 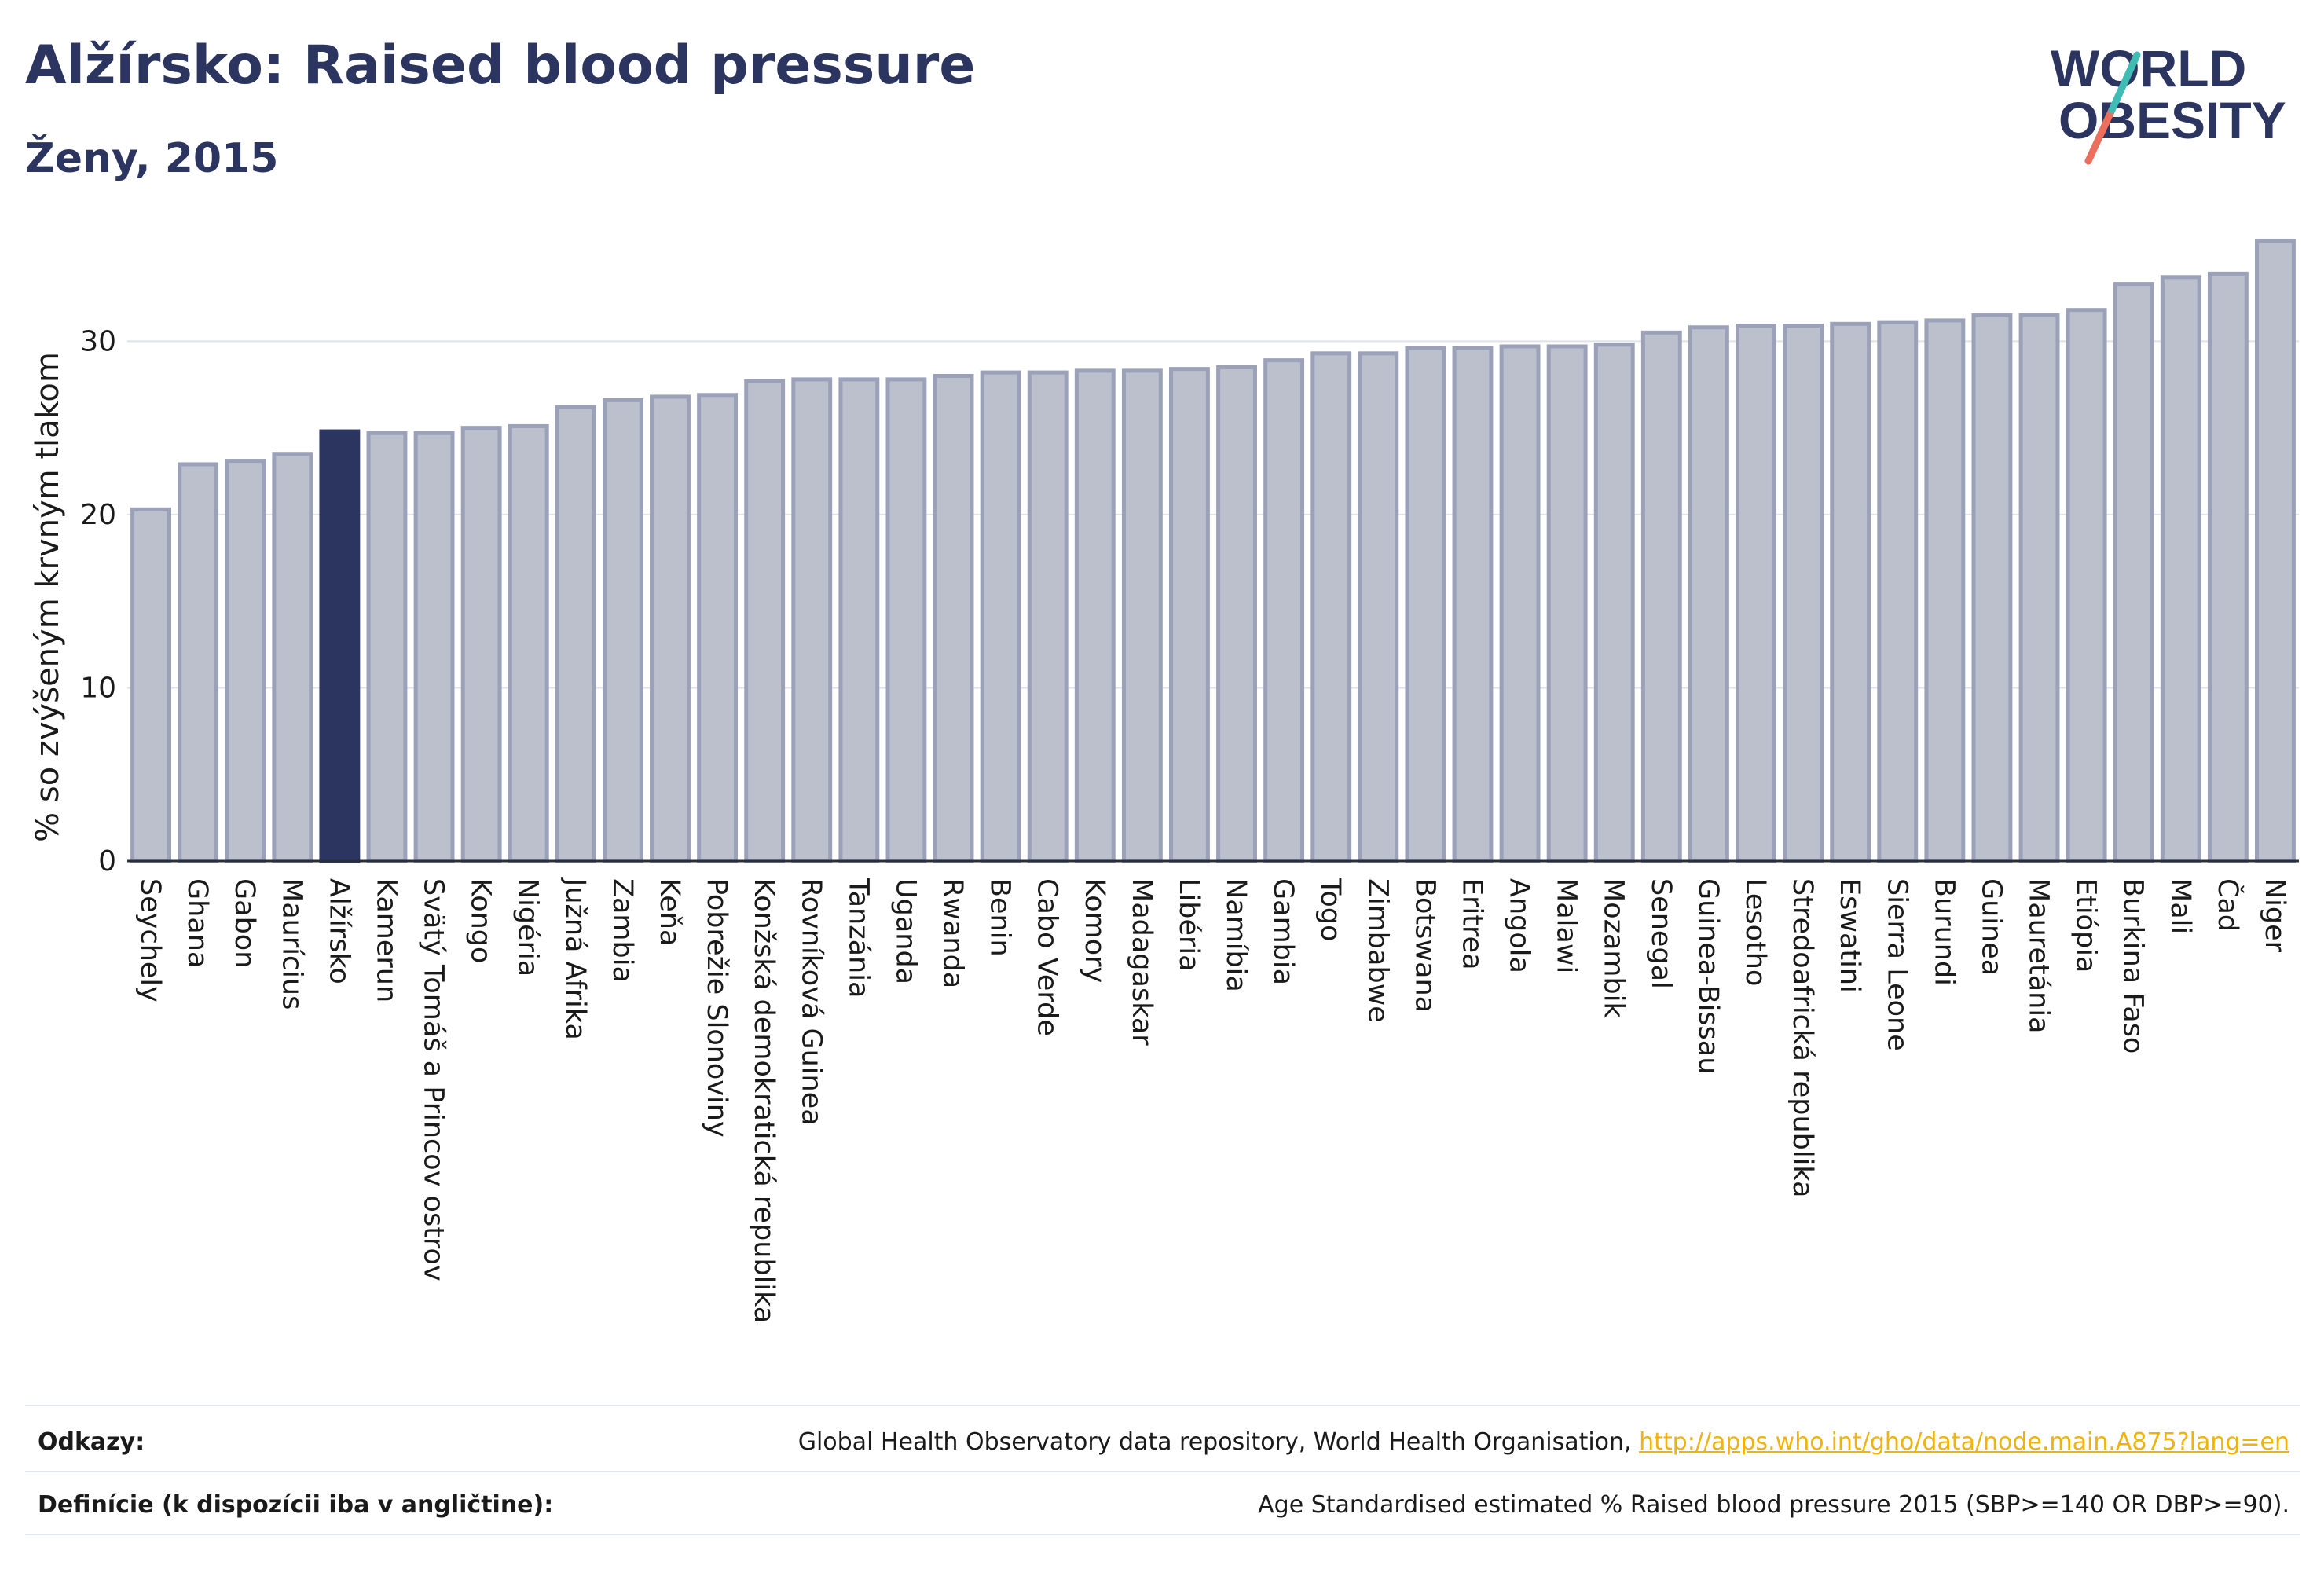 What do you see at coordinates (1141, 962) in the screenshot?
I see `x-tick-label: Madagaskar` at bounding box center [1141, 962].